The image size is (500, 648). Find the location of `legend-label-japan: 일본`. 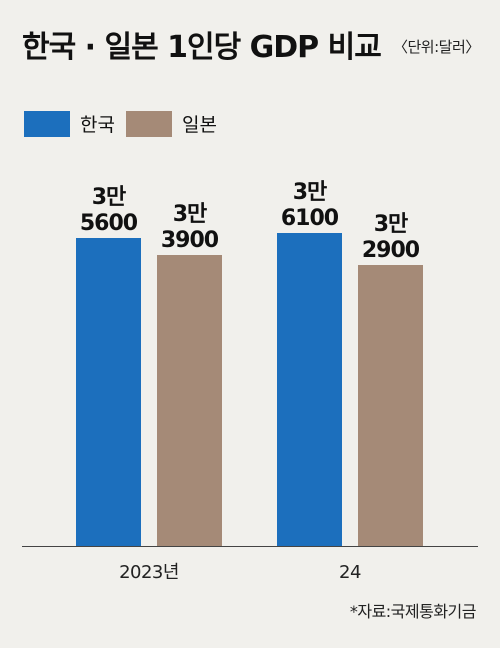

legend-label-japan: 일본 is located at coordinates (199, 125).